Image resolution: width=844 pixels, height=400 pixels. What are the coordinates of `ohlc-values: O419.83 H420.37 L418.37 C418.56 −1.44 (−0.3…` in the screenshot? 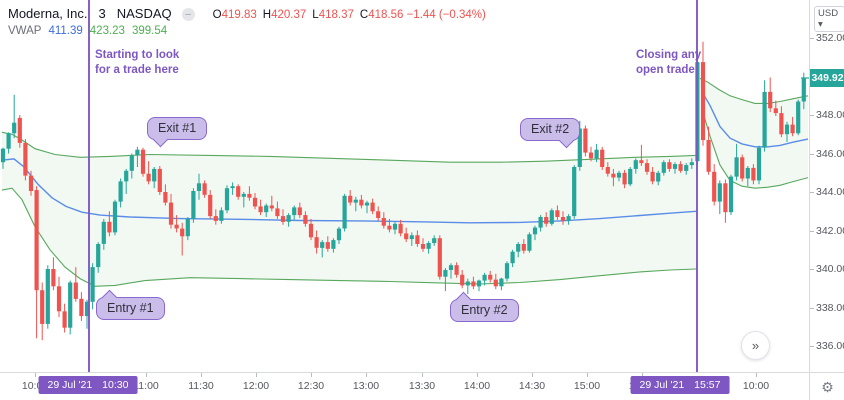 It's located at (346, 15).